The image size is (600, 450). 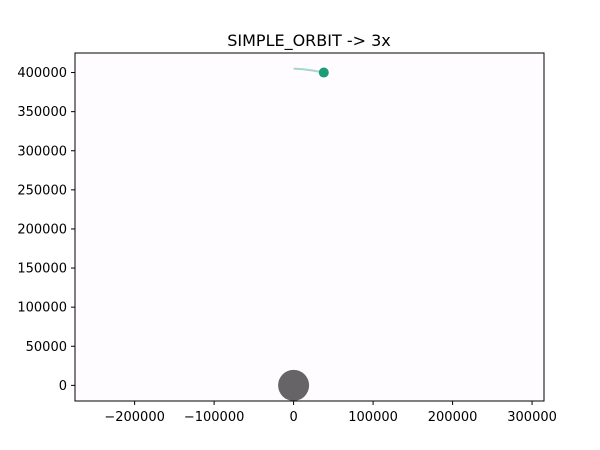 What do you see at coordinates (42, 151) in the screenshot?
I see `y-tick-label: 300000` at bounding box center [42, 151].